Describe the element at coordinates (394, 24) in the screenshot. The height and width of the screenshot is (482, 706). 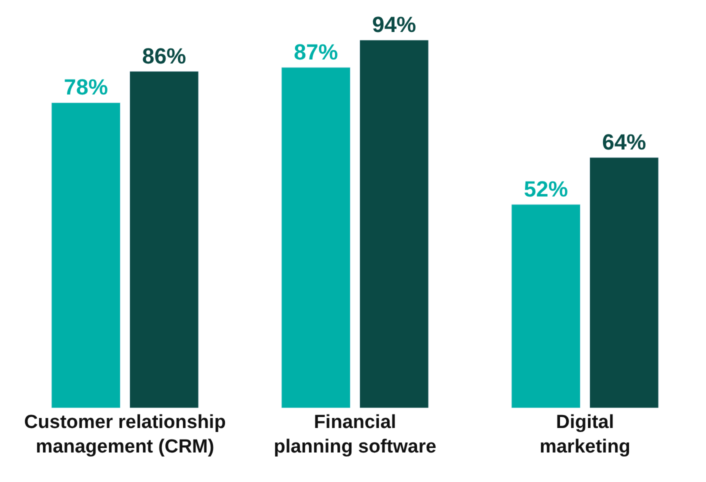
I see `data-label: 94%` at that location.